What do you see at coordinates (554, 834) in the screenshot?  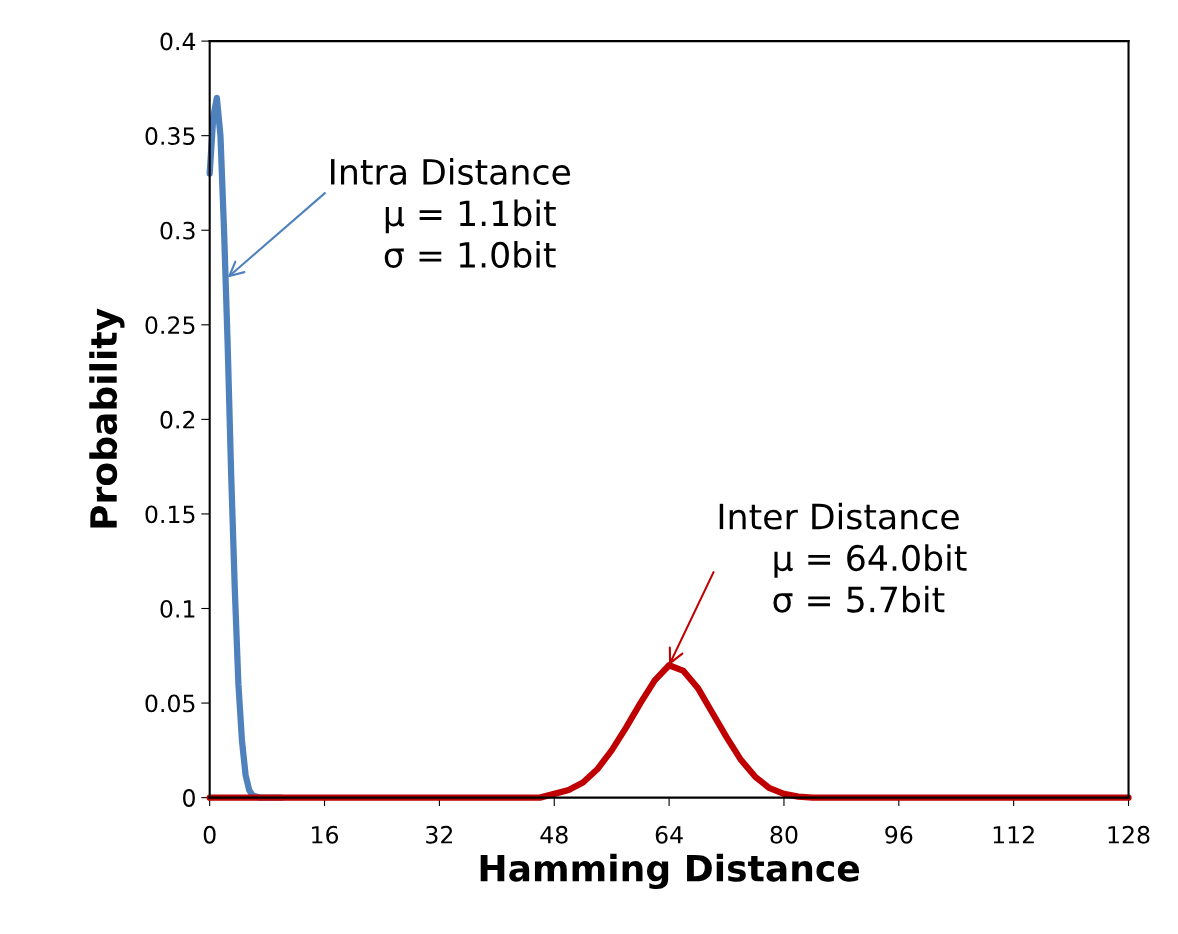 I see `x-tick-label: 48` at bounding box center [554, 834].